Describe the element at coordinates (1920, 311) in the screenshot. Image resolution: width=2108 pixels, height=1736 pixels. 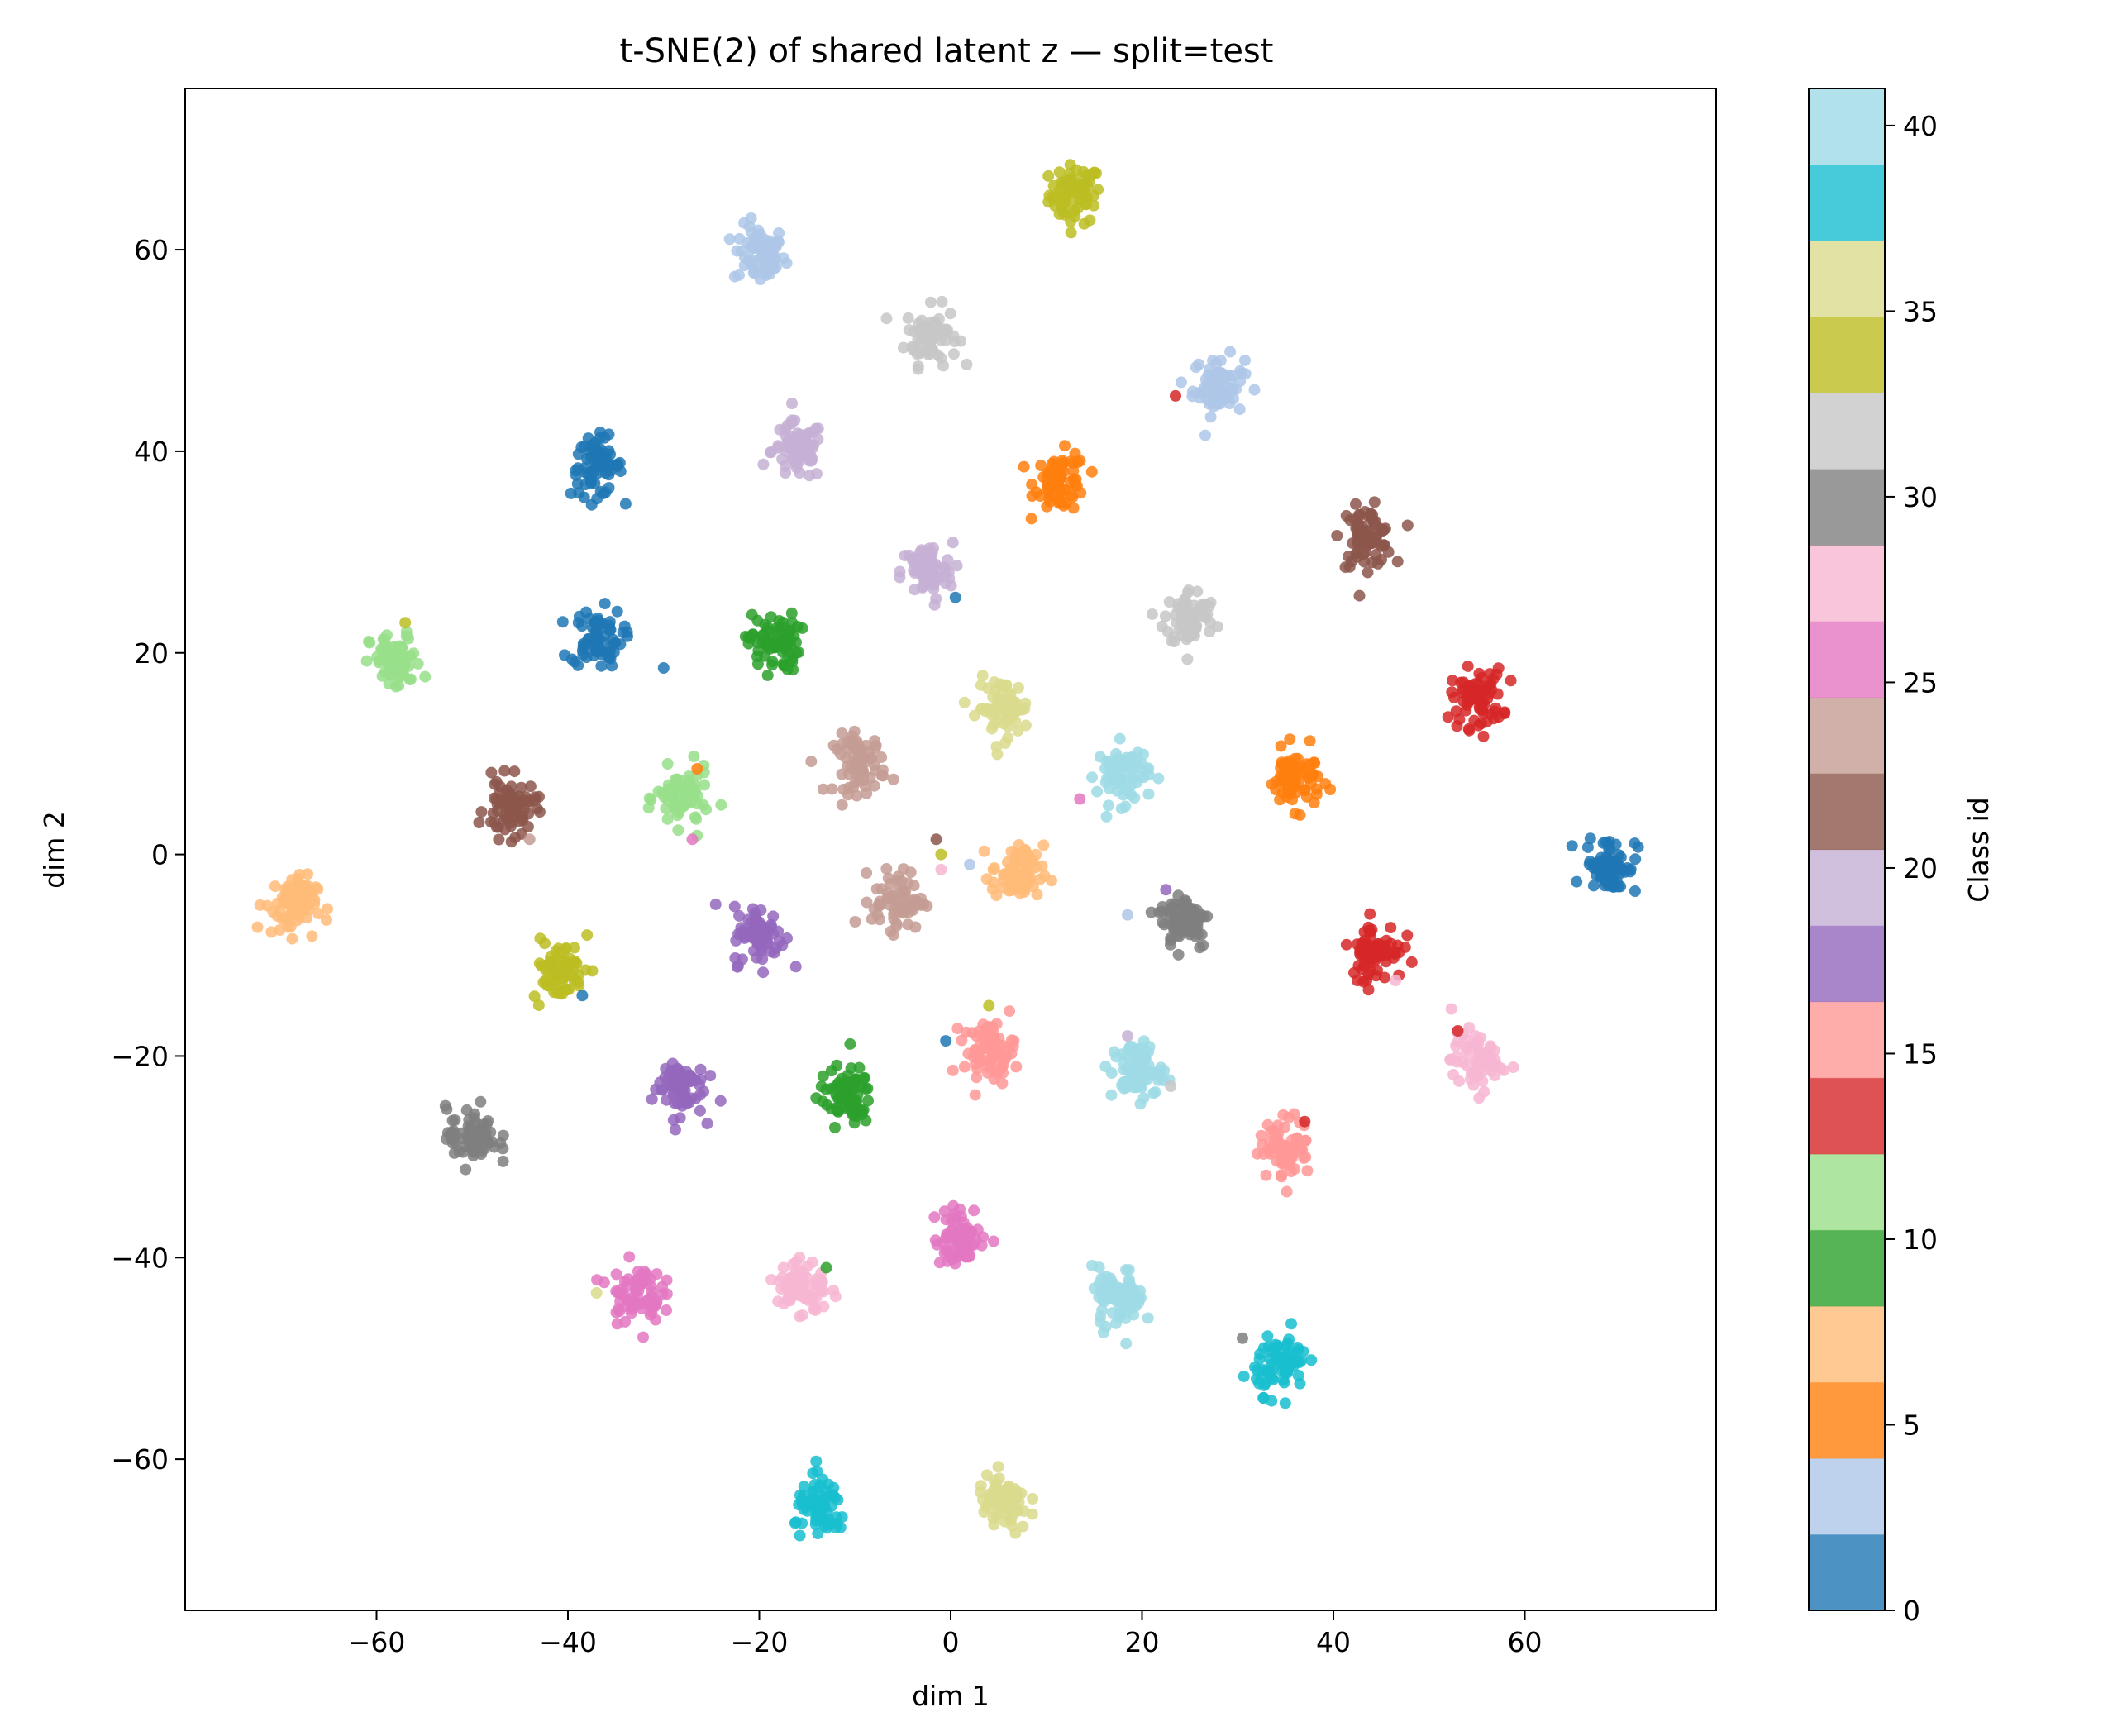
I see `colorbar-tick-label: 35` at that location.